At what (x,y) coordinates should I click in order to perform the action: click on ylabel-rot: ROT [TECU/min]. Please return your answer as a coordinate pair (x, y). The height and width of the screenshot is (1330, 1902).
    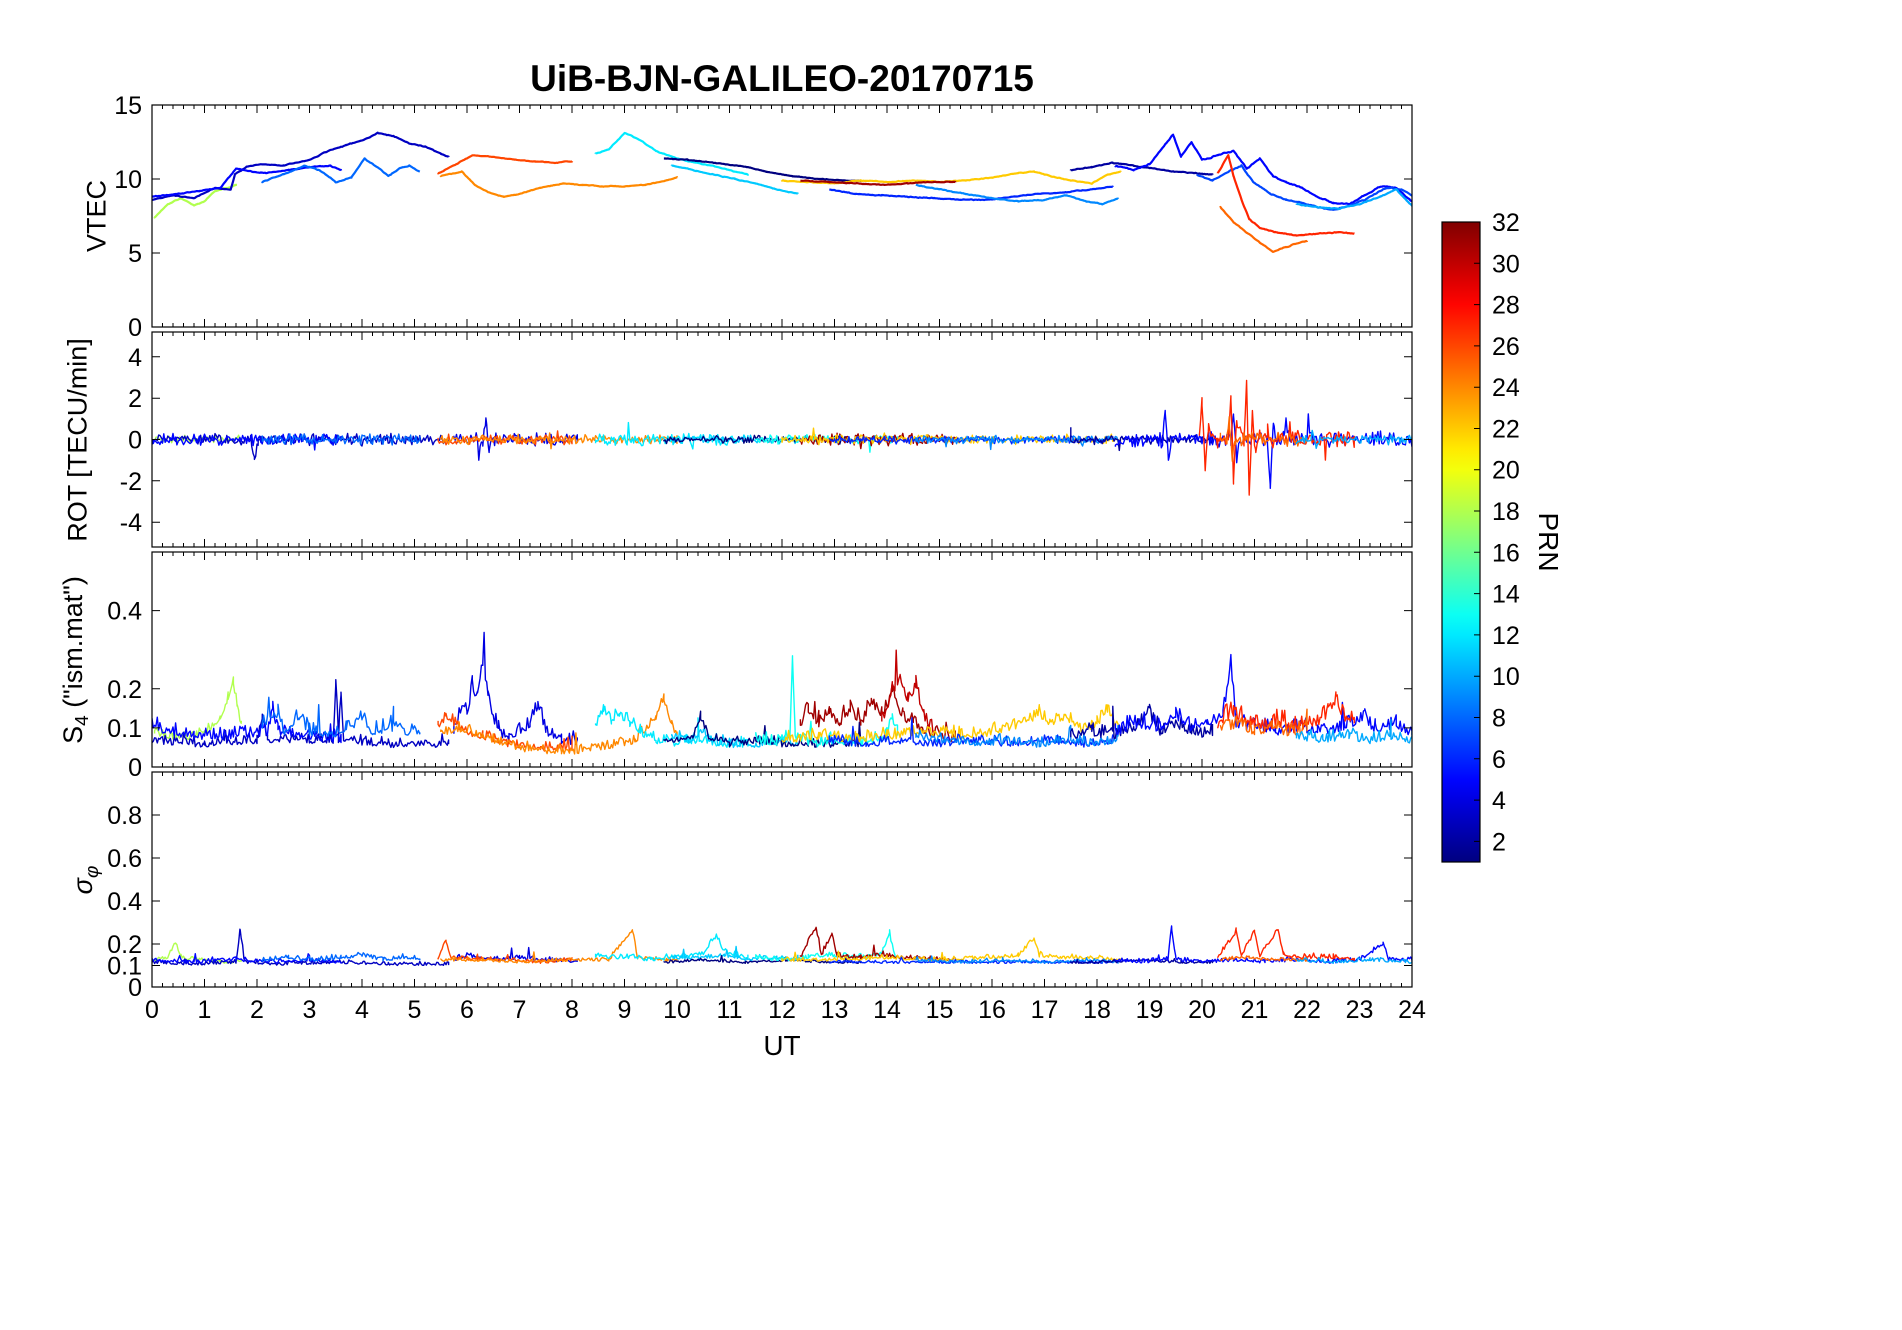
    Looking at the image, I should click on (78, 440).